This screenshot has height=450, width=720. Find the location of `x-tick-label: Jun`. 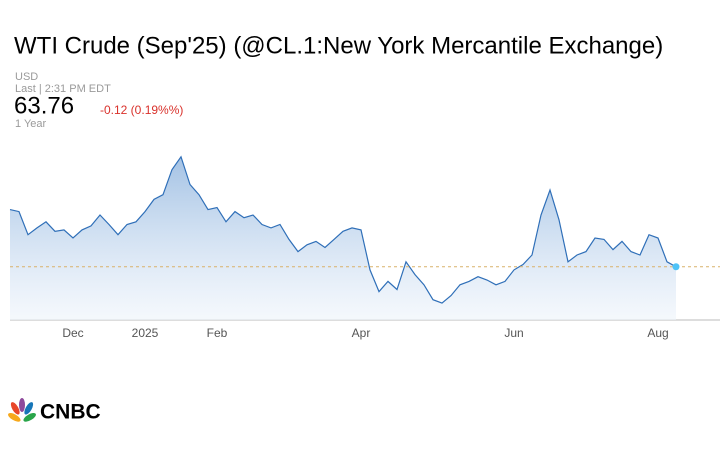

x-tick-label: Jun is located at coordinates (513, 333).